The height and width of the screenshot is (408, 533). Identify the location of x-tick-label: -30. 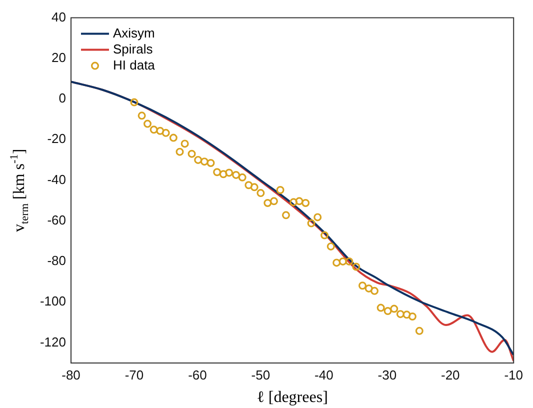
(387, 374).